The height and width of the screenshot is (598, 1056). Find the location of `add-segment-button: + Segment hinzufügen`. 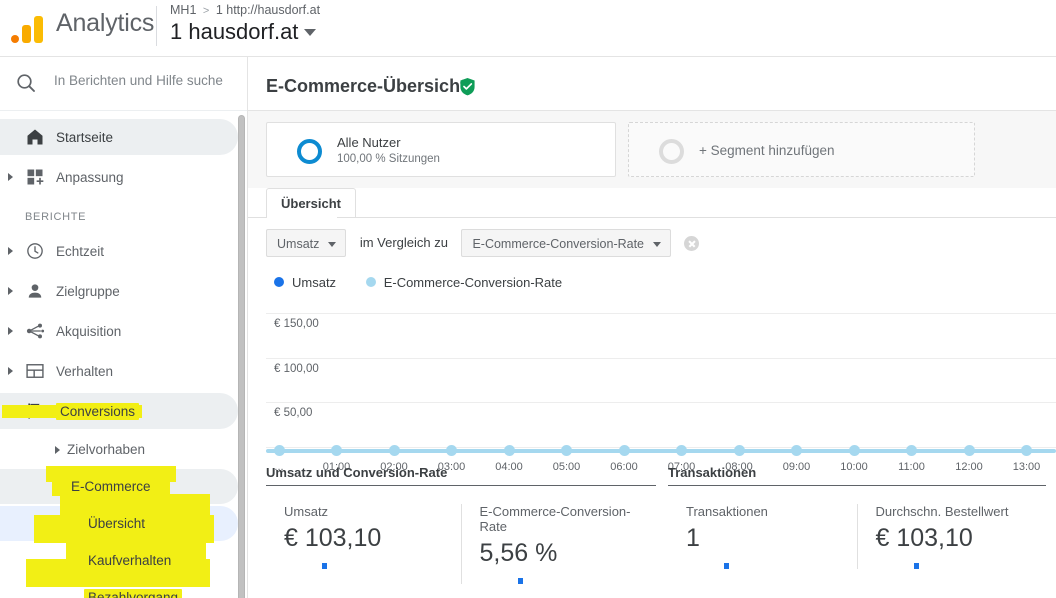

add-segment-button: + Segment hinzufügen is located at coordinates (801, 149).